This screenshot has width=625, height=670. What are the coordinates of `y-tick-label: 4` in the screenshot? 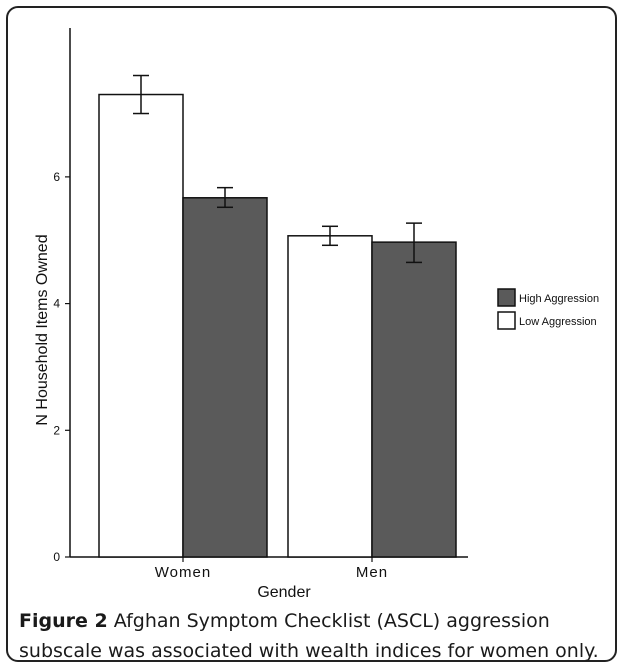 It's located at (56, 304).